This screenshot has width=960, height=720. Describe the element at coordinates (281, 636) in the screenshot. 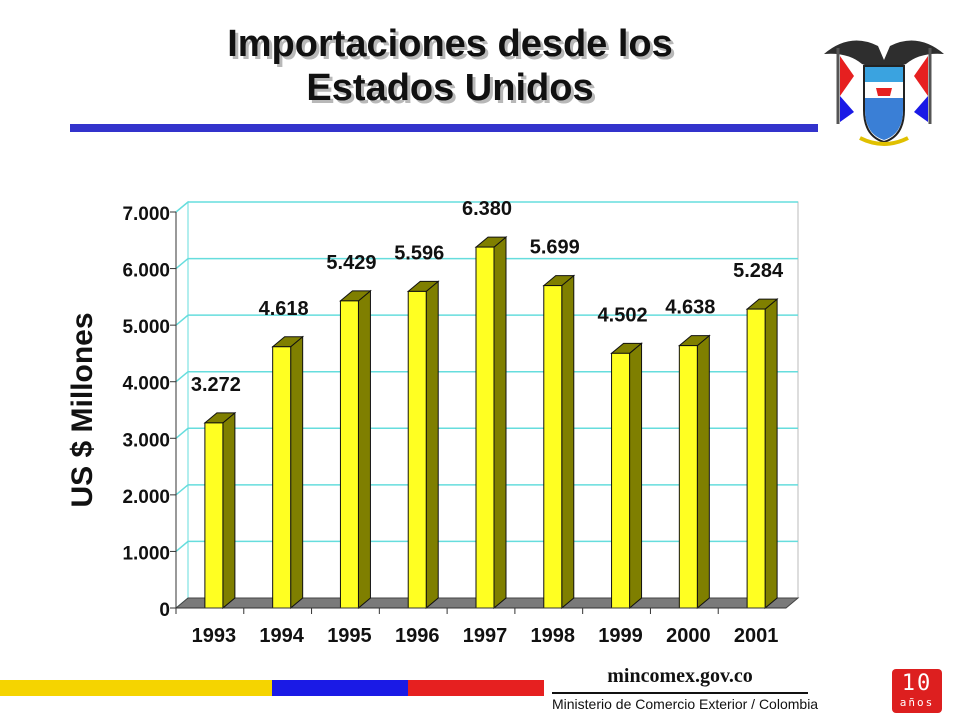

I see `x-tick-label: 1994` at that location.